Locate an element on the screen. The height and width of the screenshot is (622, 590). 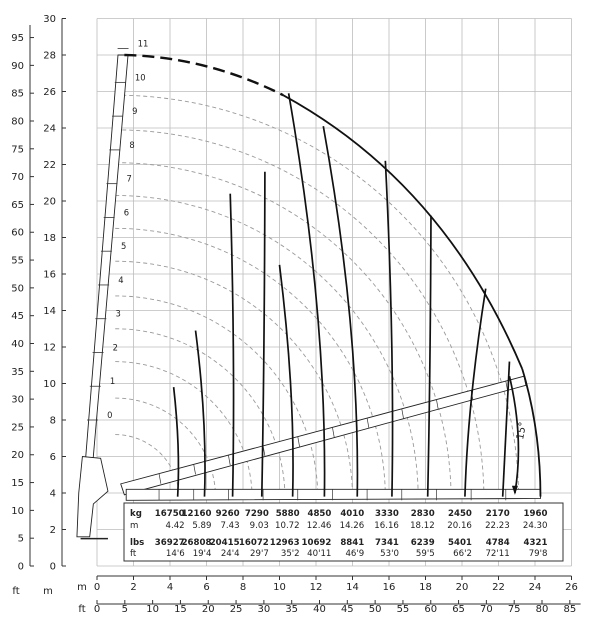
tick-label-m-bottom: 16 is located at coordinates (389, 587).